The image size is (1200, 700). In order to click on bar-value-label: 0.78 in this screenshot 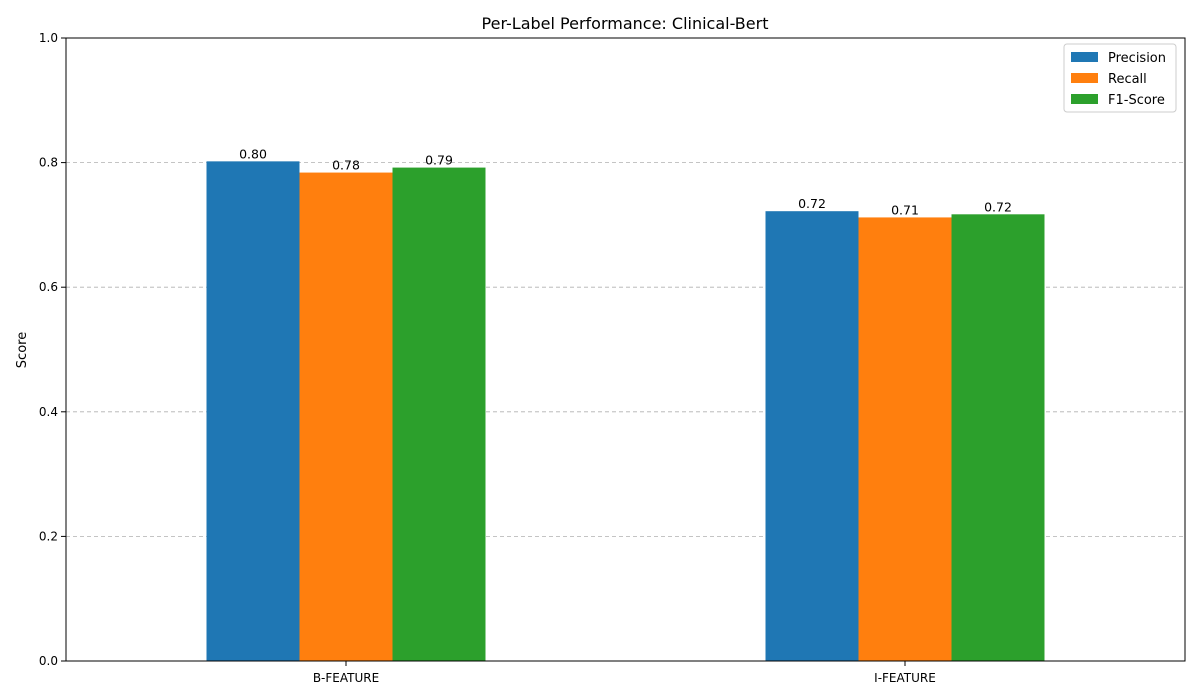, I will do `click(346, 165)`.